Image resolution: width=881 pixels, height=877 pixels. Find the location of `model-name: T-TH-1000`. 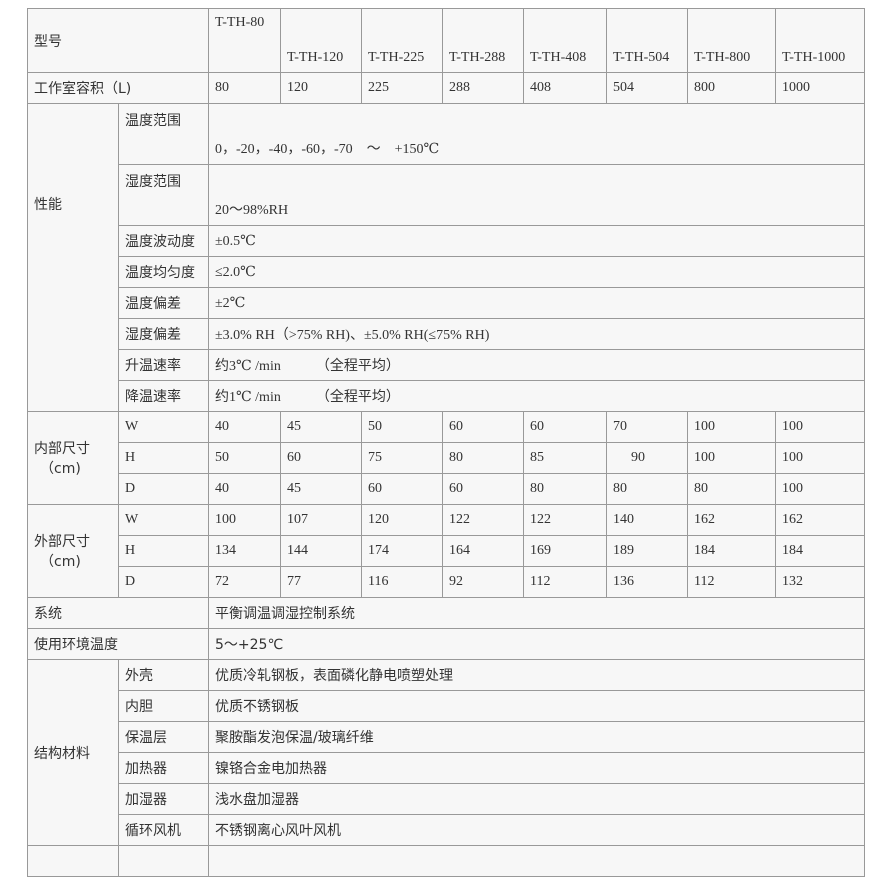

model-name: T-TH-1000 is located at coordinates (820, 40).